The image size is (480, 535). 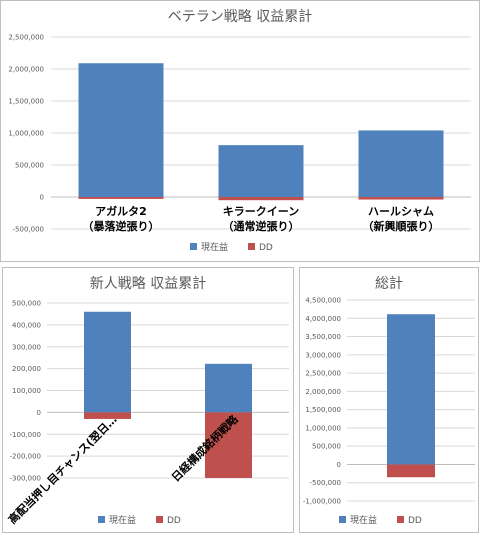 What do you see at coordinates (323, 301) in the screenshot?
I see `y-tick-label: 4,500,000` at bounding box center [323, 301].